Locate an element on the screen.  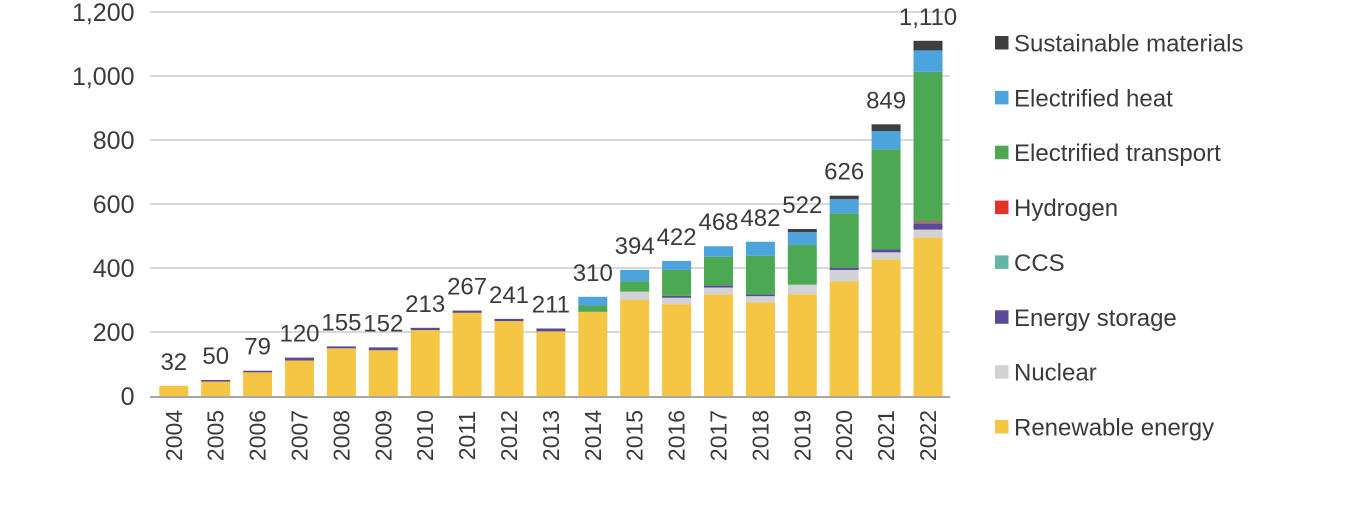
svg-text: 267 is located at coordinates (467, 287).